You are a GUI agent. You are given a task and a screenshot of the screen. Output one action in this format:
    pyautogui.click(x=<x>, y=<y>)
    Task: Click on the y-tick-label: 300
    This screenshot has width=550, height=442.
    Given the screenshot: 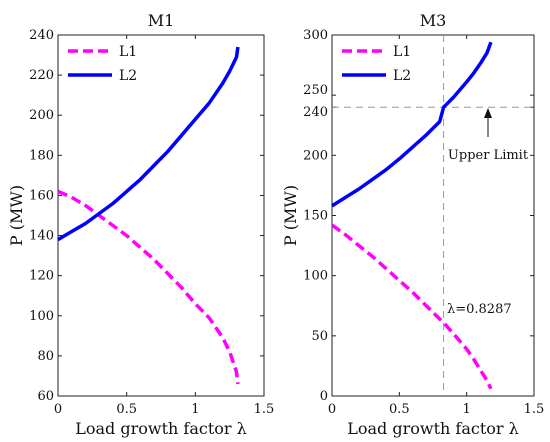 What is the action you would take?
    pyautogui.click(x=315, y=35)
    